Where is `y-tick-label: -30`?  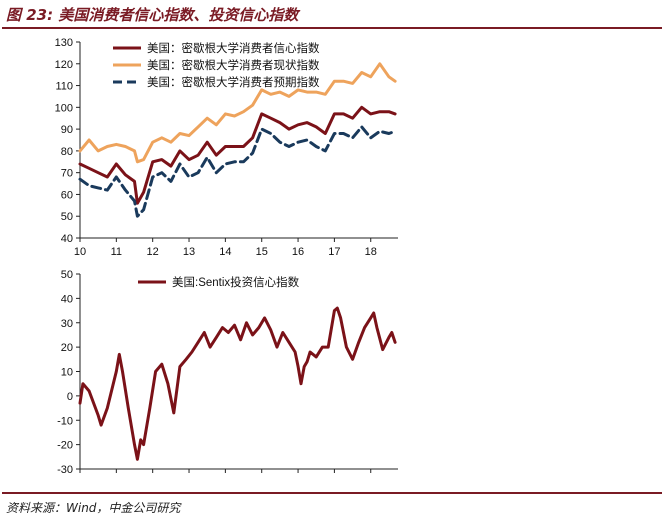
y-tick-label: -30 is located at coordinates (65, 469).